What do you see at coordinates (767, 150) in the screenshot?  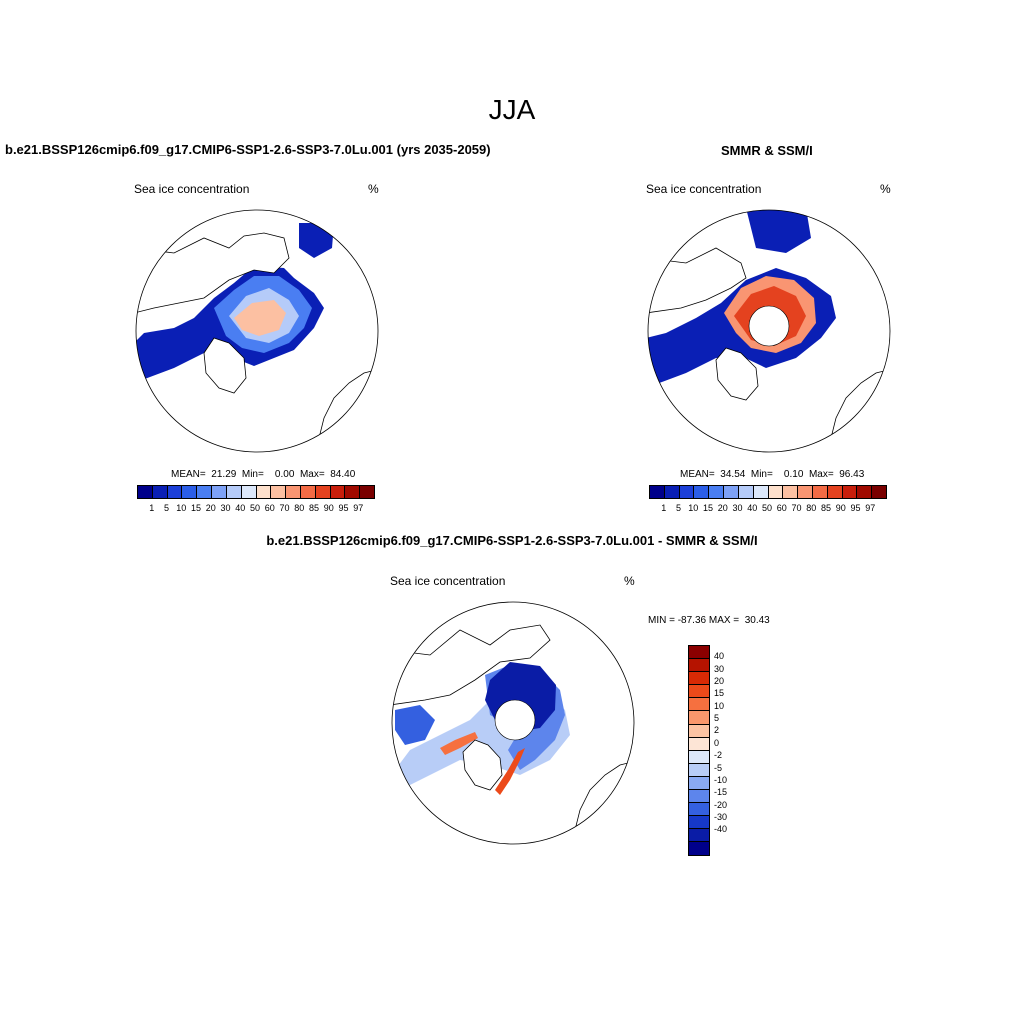 I see `obs-panel-title: SMMR & SSM/I` at bounding box center [767, 150].